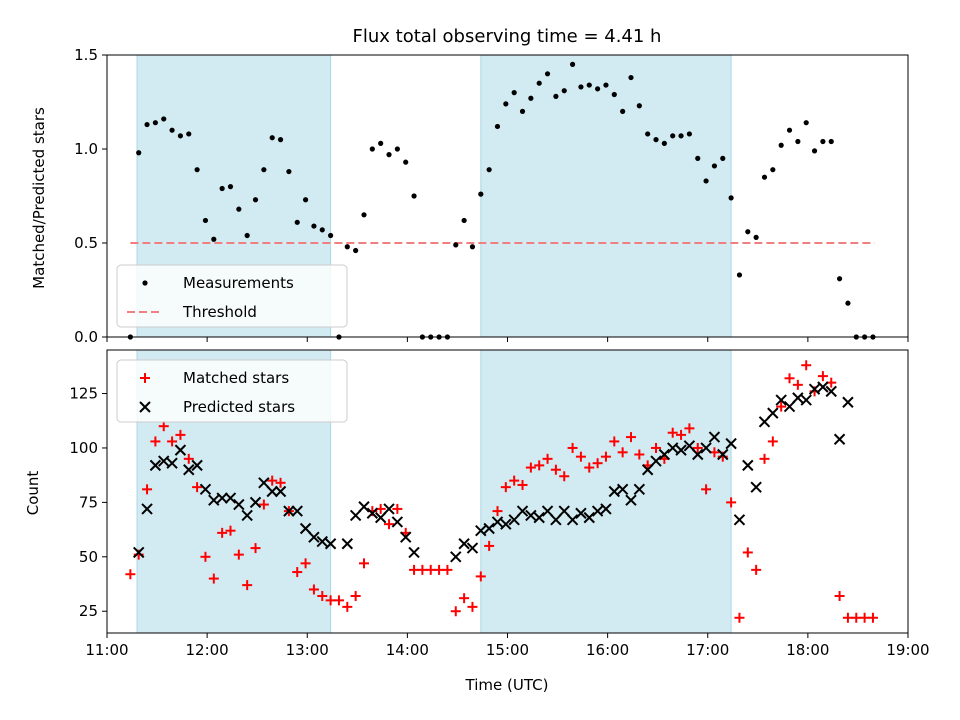 The width and height of the screenshot is (960, 720). Describe the element at coordinates (507, 36) in the screenshot. I see `chart-title: Flux total observing time = 4.41 h` at that location.